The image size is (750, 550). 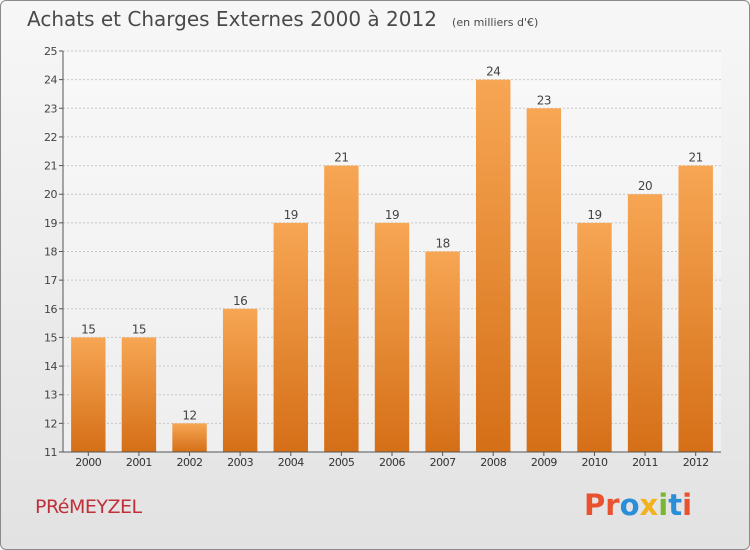 I want to click on chart-title: Achats et Charges Externes 2000 à 2012, so click(x=232, y=19).